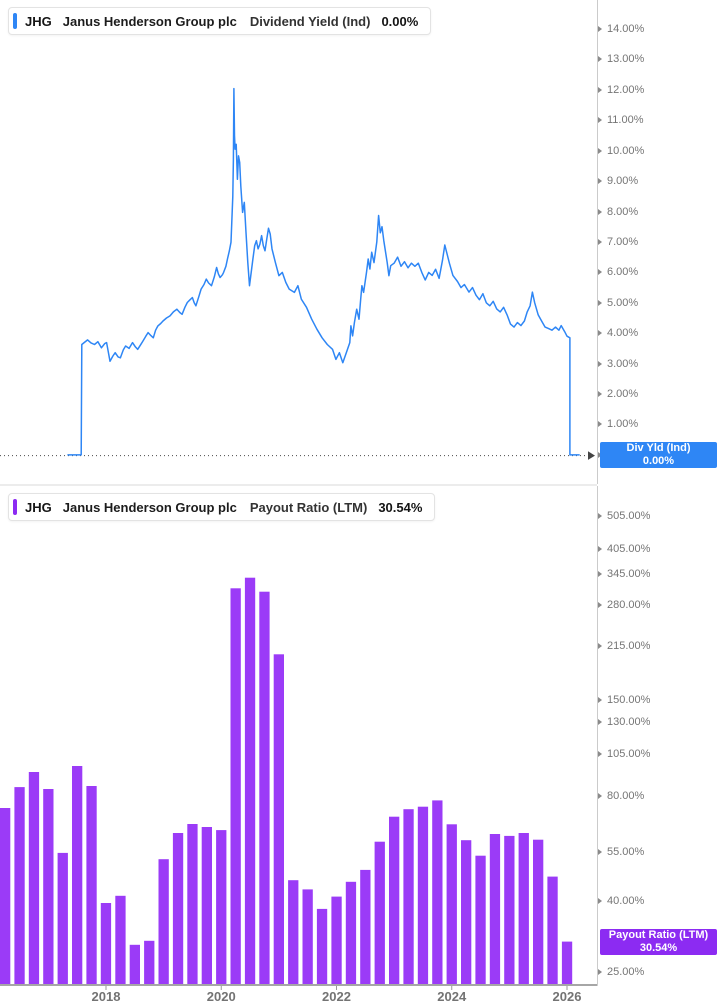  I want to click on axis-tick-label: 11.00%, so click(625, 120).